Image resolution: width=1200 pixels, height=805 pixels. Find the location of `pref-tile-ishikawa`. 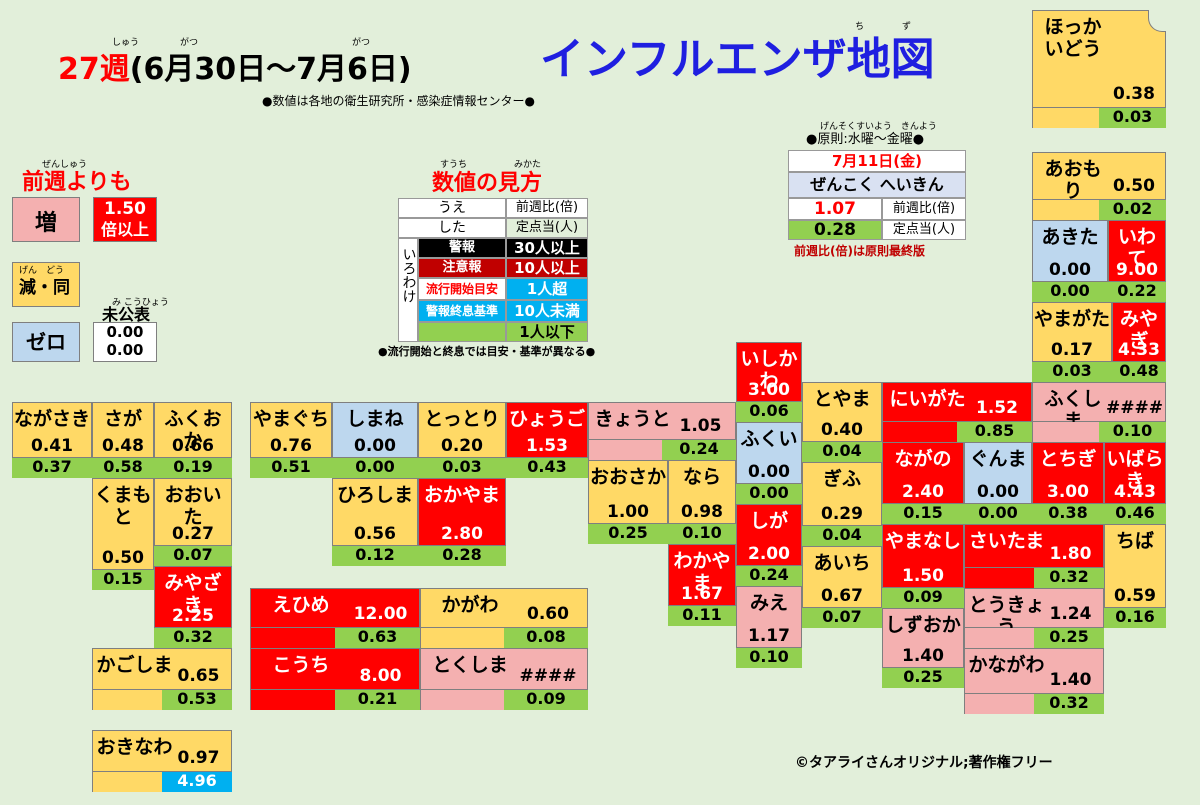

pref-tile-ishikawa is located at coordinates (769, 372).